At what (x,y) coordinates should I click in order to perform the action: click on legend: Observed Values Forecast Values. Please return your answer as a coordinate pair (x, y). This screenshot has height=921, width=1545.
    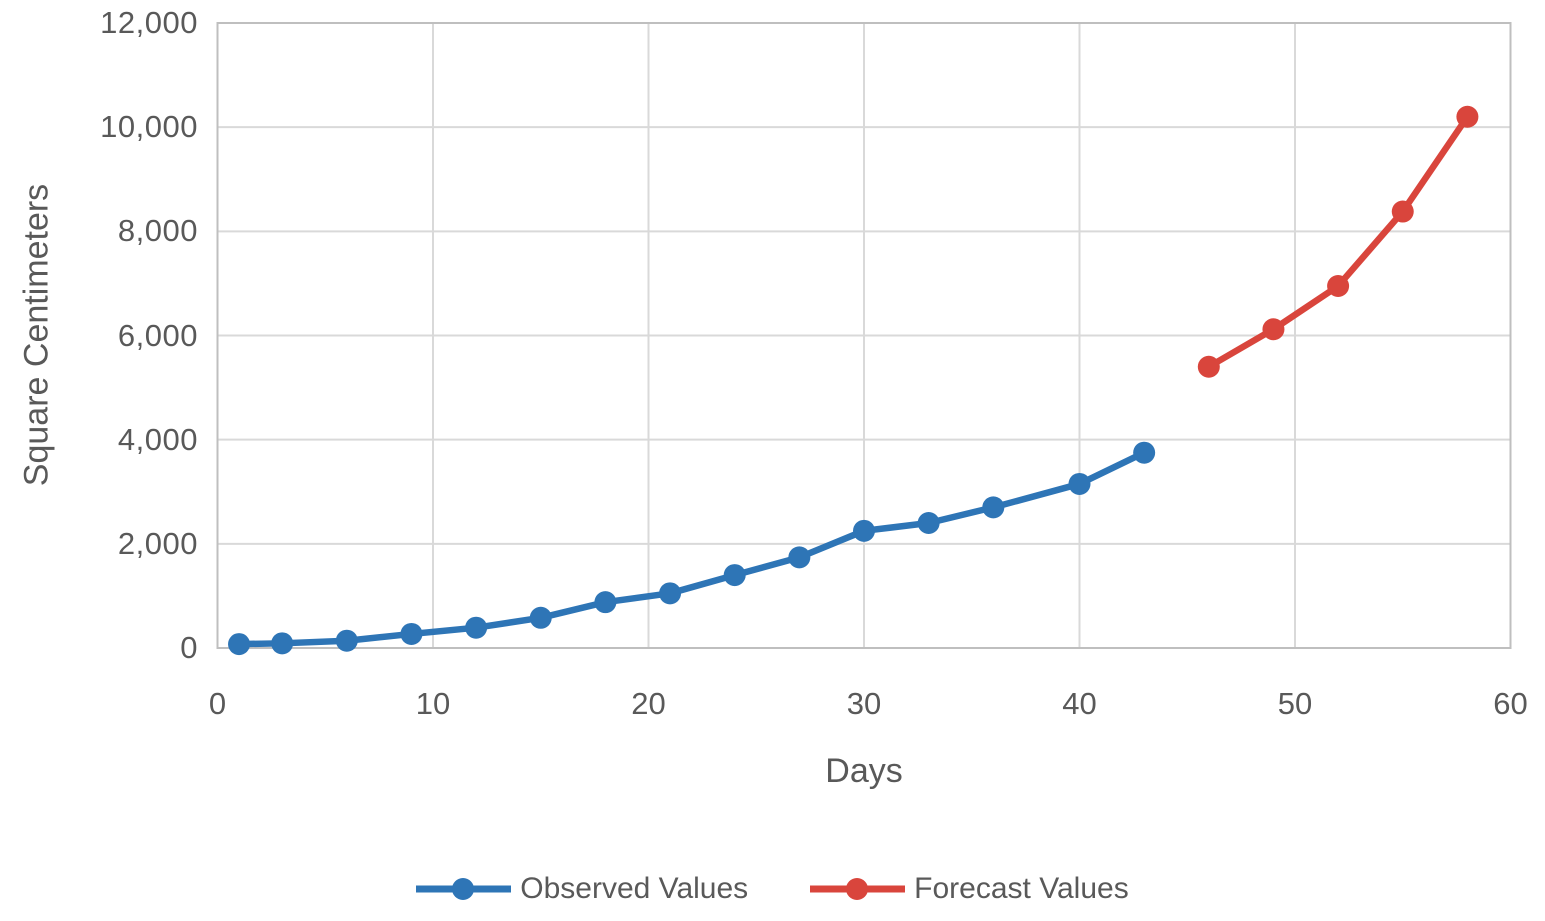
    Looking at the image, I should click on (772, 889).